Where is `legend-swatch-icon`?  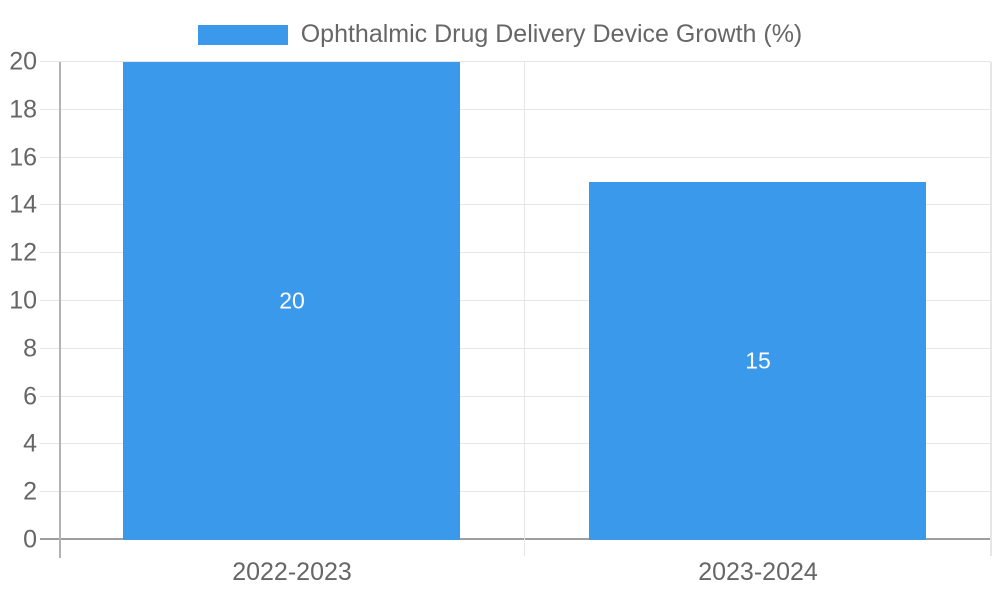 legend-swatch-icon is located at coordinates (242, 34).